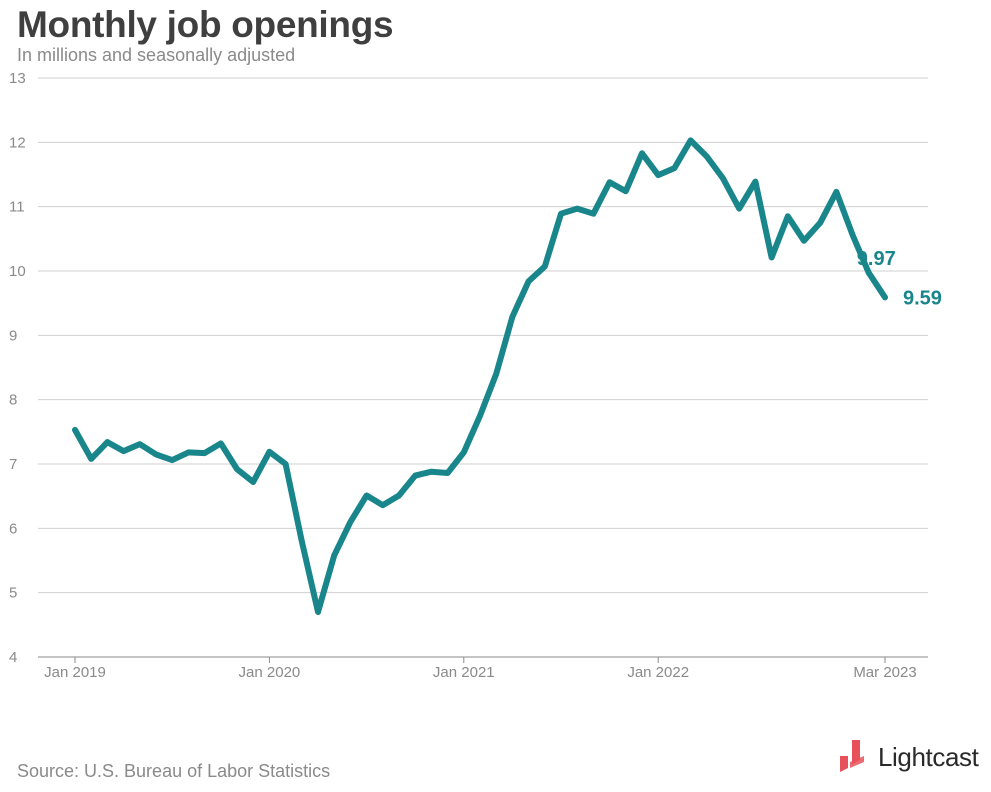 Image resolution: width=991 pixels, height=792 pixels. Describe the element at coordinates (174, 771) in the screenshot. I see `source-note: Source: U.S. Bureau of Labor Statistics` at that location.